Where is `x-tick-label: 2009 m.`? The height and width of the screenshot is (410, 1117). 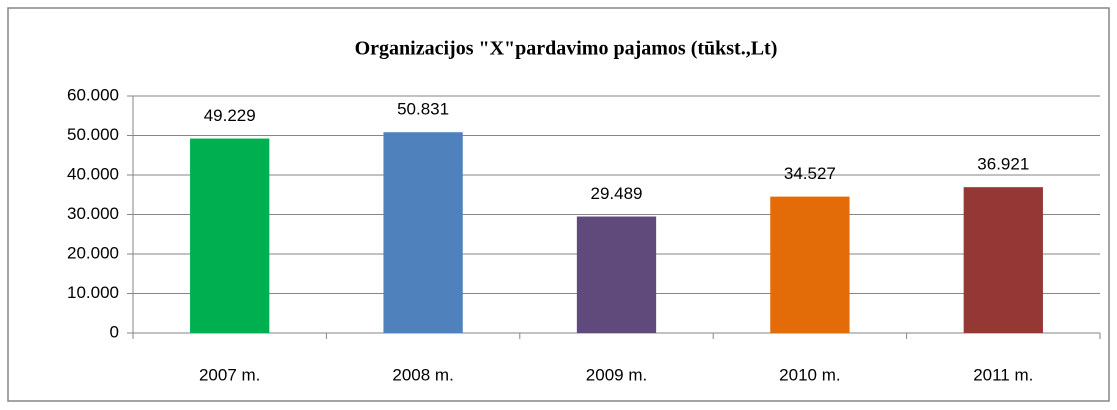
x-tick-label: 2009 m. is located at coordinates (616, 374).